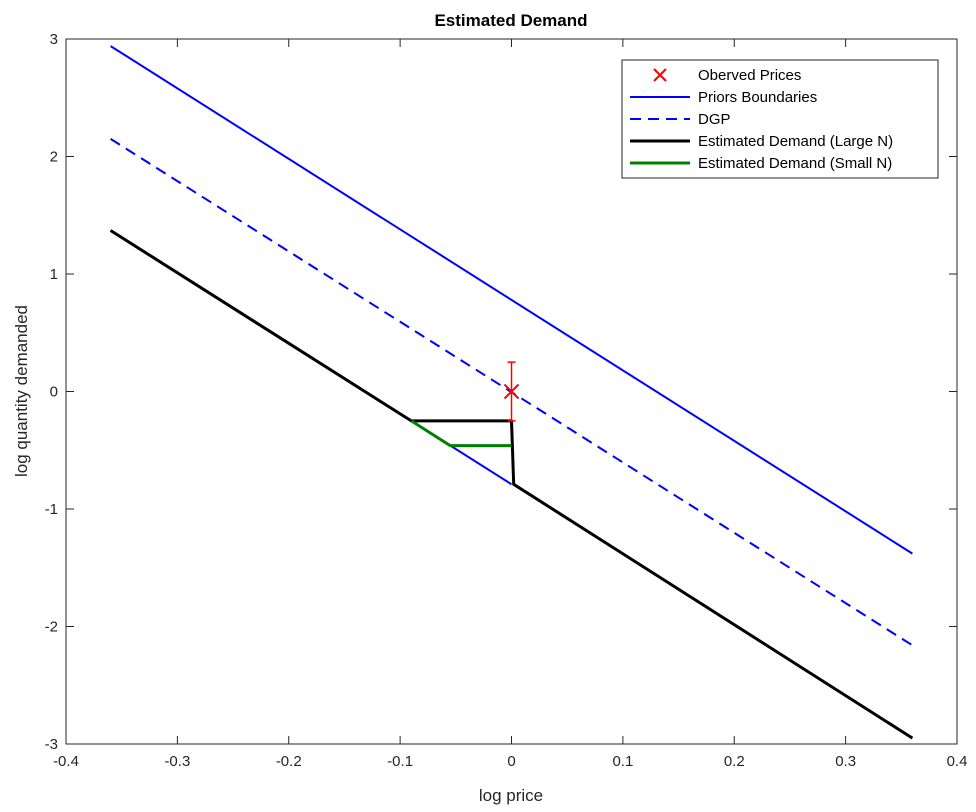  Describe the element at coordinates (51, 509) in the screenshot. I see `y-tick-label: -1` at that location.